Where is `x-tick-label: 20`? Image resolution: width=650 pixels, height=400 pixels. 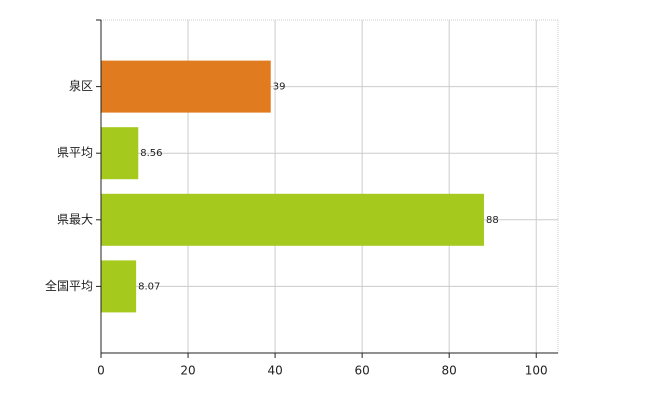
x-tick-label: 20 is located at coordinates (187, 371).